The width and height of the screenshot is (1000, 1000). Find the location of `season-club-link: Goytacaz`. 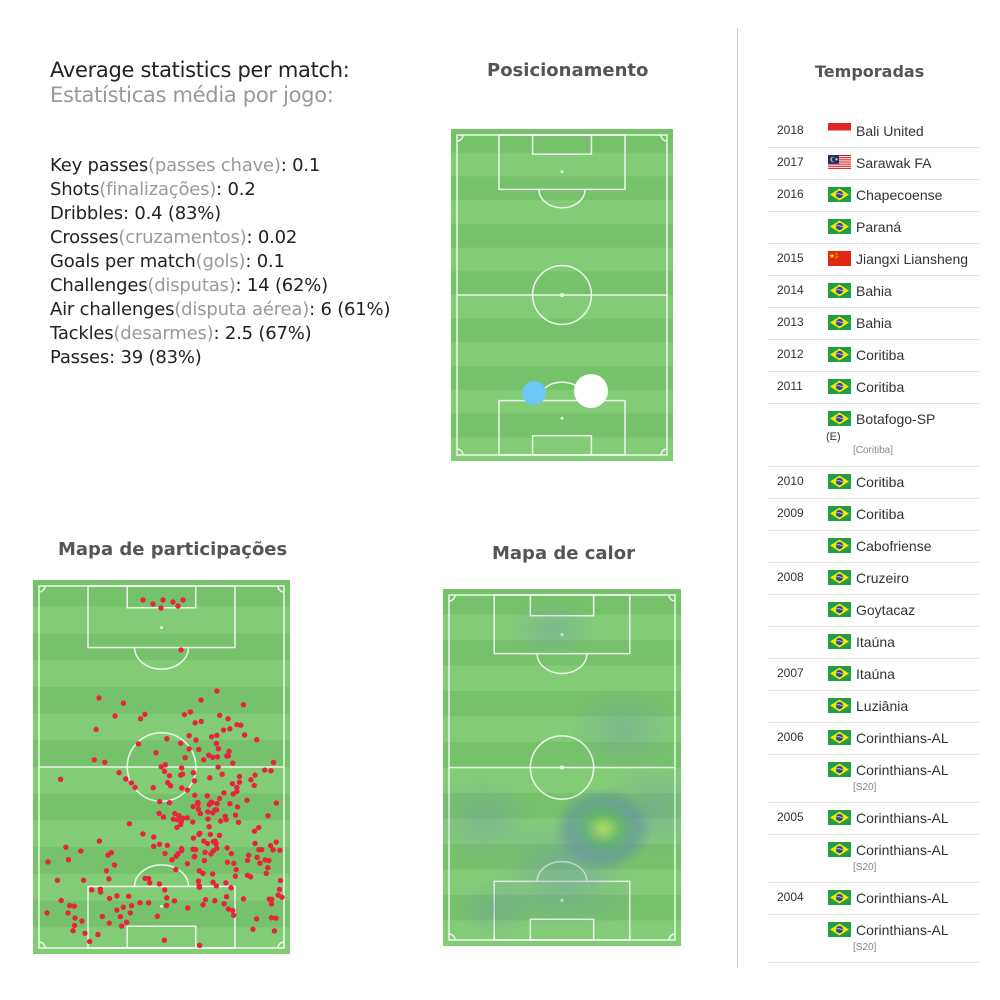

season-club-link: Goytacaz is located at coordinates (886, 610).